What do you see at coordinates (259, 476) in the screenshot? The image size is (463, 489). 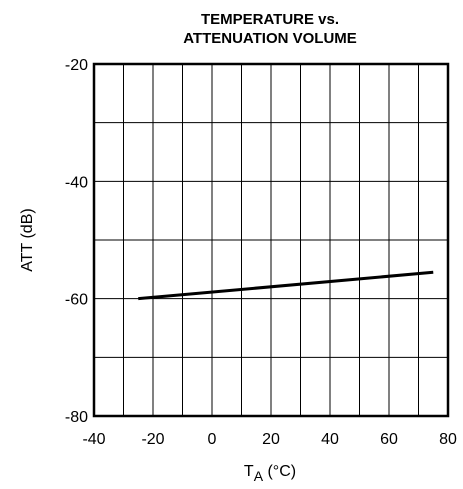 I see `x-axis-label-subscript: A` at bounding box center [259, 476].